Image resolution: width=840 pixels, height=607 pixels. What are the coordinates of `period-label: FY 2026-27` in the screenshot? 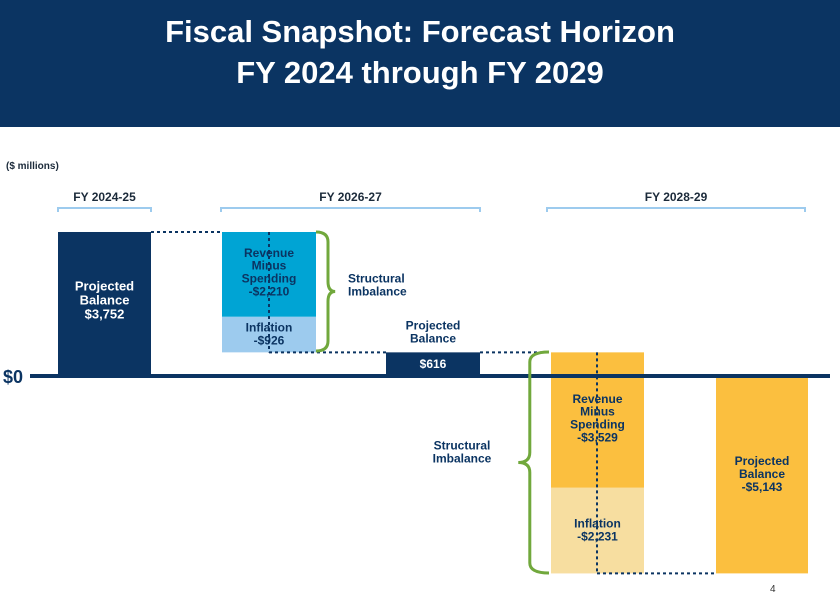 It's located at (350, 197).